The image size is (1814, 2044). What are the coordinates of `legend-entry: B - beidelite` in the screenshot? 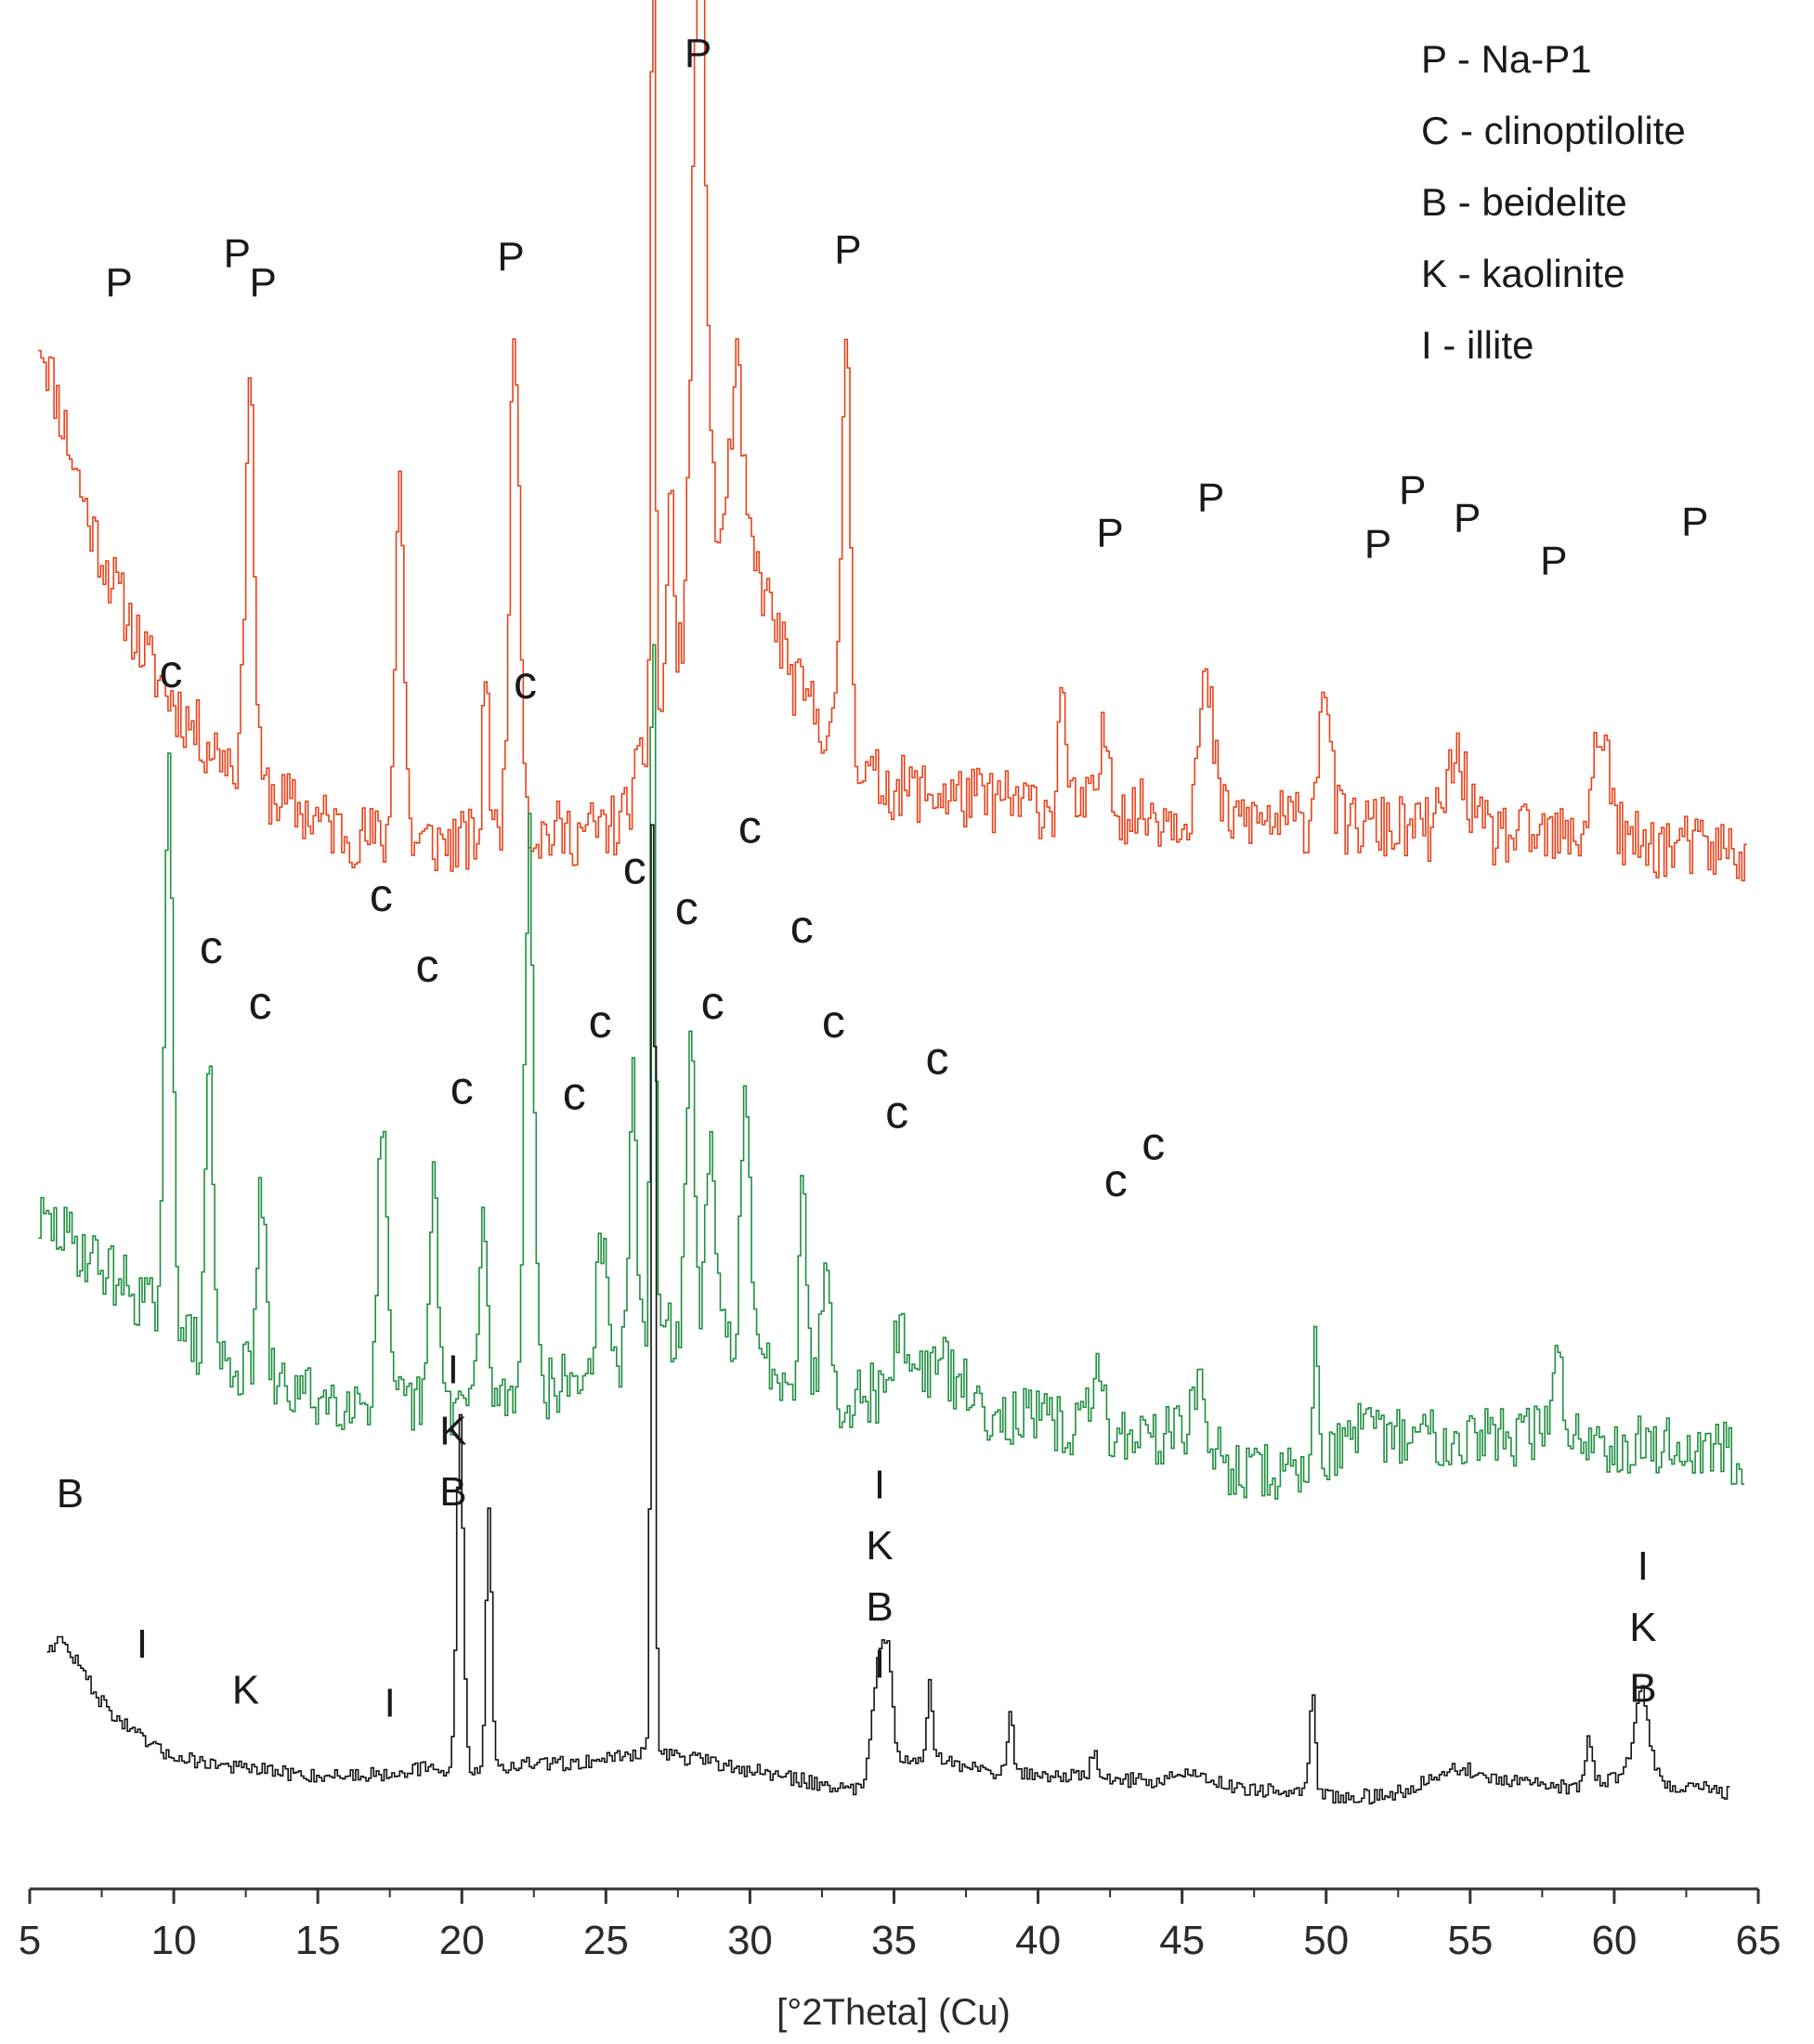 It's located at (1524, 202).